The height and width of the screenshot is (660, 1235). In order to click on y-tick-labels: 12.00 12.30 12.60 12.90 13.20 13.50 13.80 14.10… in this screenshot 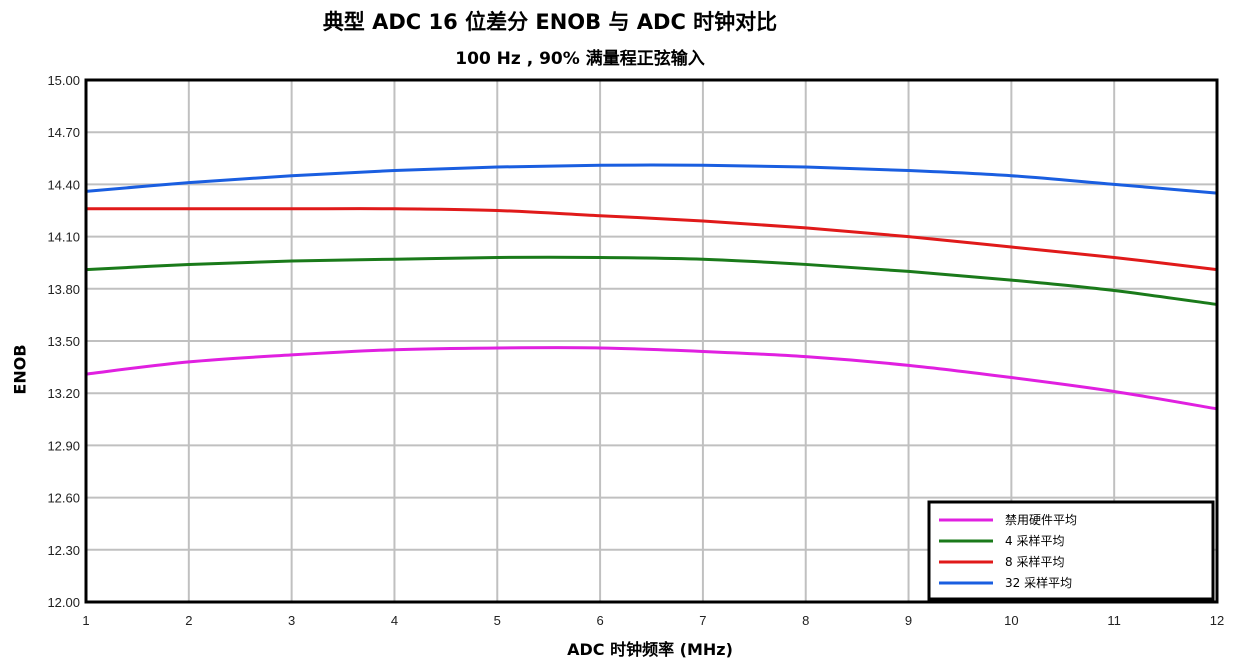, I will do `click(63, 341)`.